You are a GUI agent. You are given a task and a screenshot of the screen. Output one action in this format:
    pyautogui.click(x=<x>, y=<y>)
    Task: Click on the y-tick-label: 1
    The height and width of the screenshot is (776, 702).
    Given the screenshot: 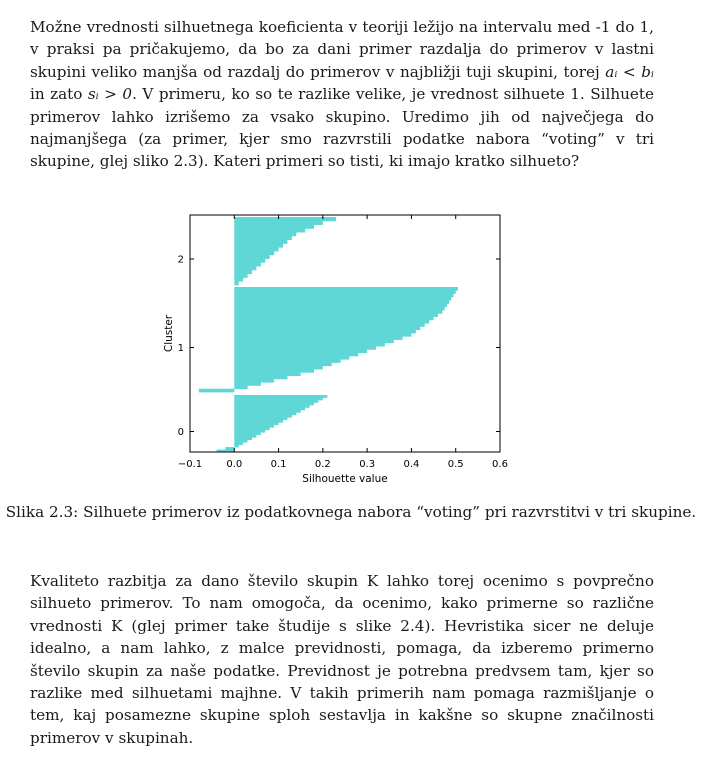 What is the action you would take?
    pyautogui.click(x=181, y=348)
    